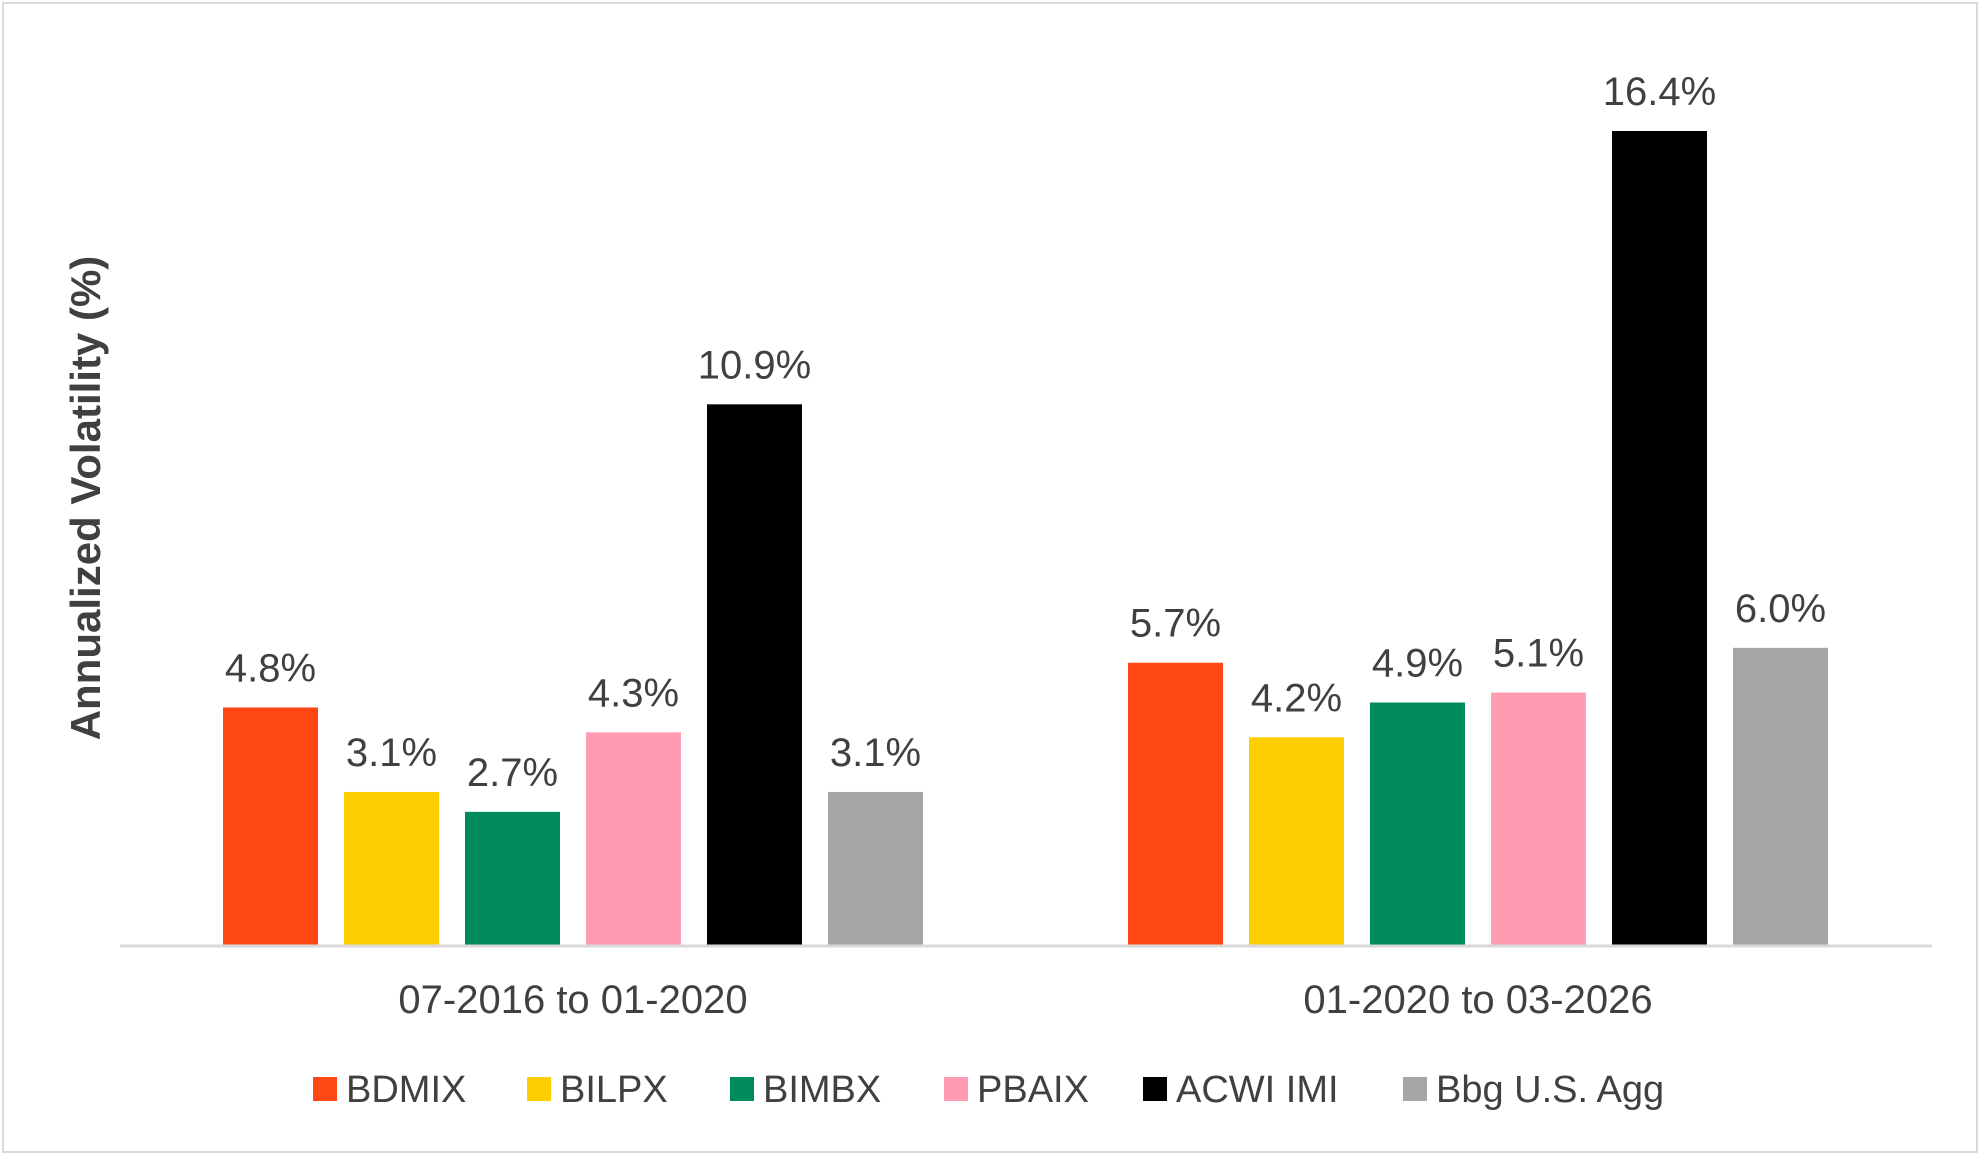  What do you see at coordinates (406, 1090) in the screenshot?
I see `legend-label: BDMIX` at bounding box center [406, 1090].